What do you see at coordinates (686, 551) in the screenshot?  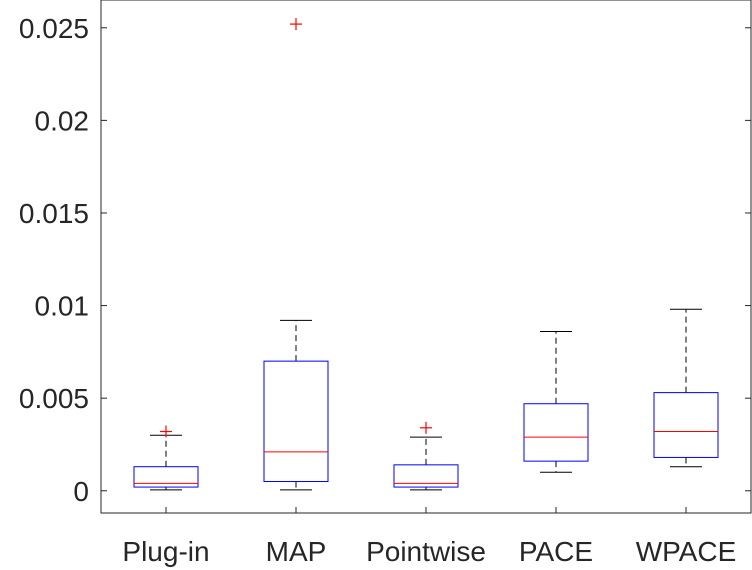 I see `x-tick-label: WPACE` at bounding box center [686, 551].